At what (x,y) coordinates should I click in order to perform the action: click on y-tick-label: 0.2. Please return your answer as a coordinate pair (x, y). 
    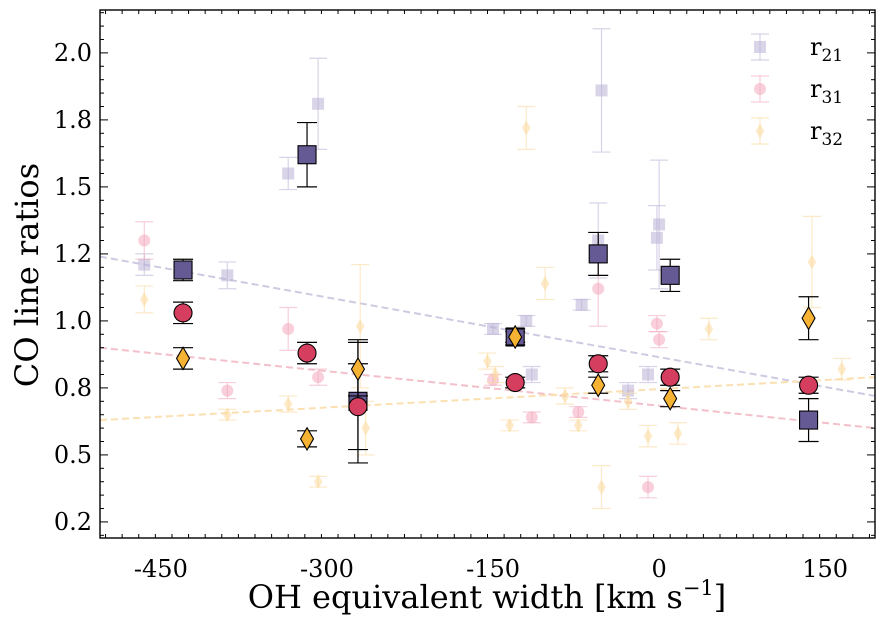
    Looking at the image, I should click on (73, 522).